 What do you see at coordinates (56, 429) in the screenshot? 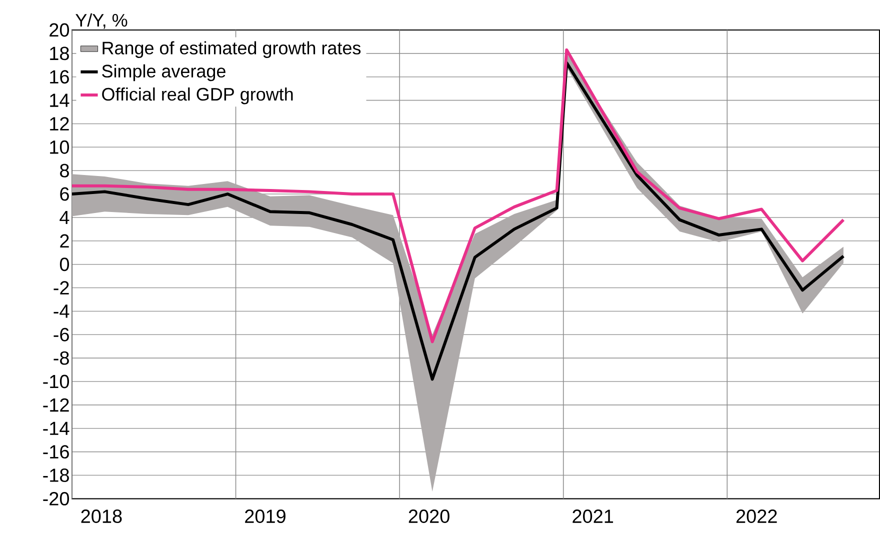
I see `y-tick-label: -14` at bounding box center [56, 429].